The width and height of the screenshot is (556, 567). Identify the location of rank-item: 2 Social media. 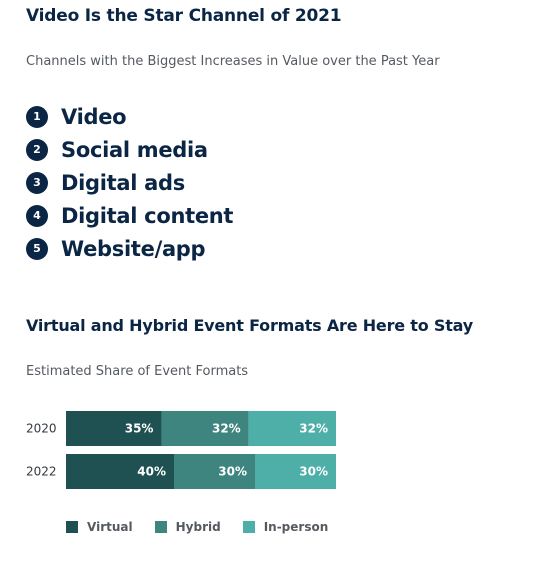
(129, 149).